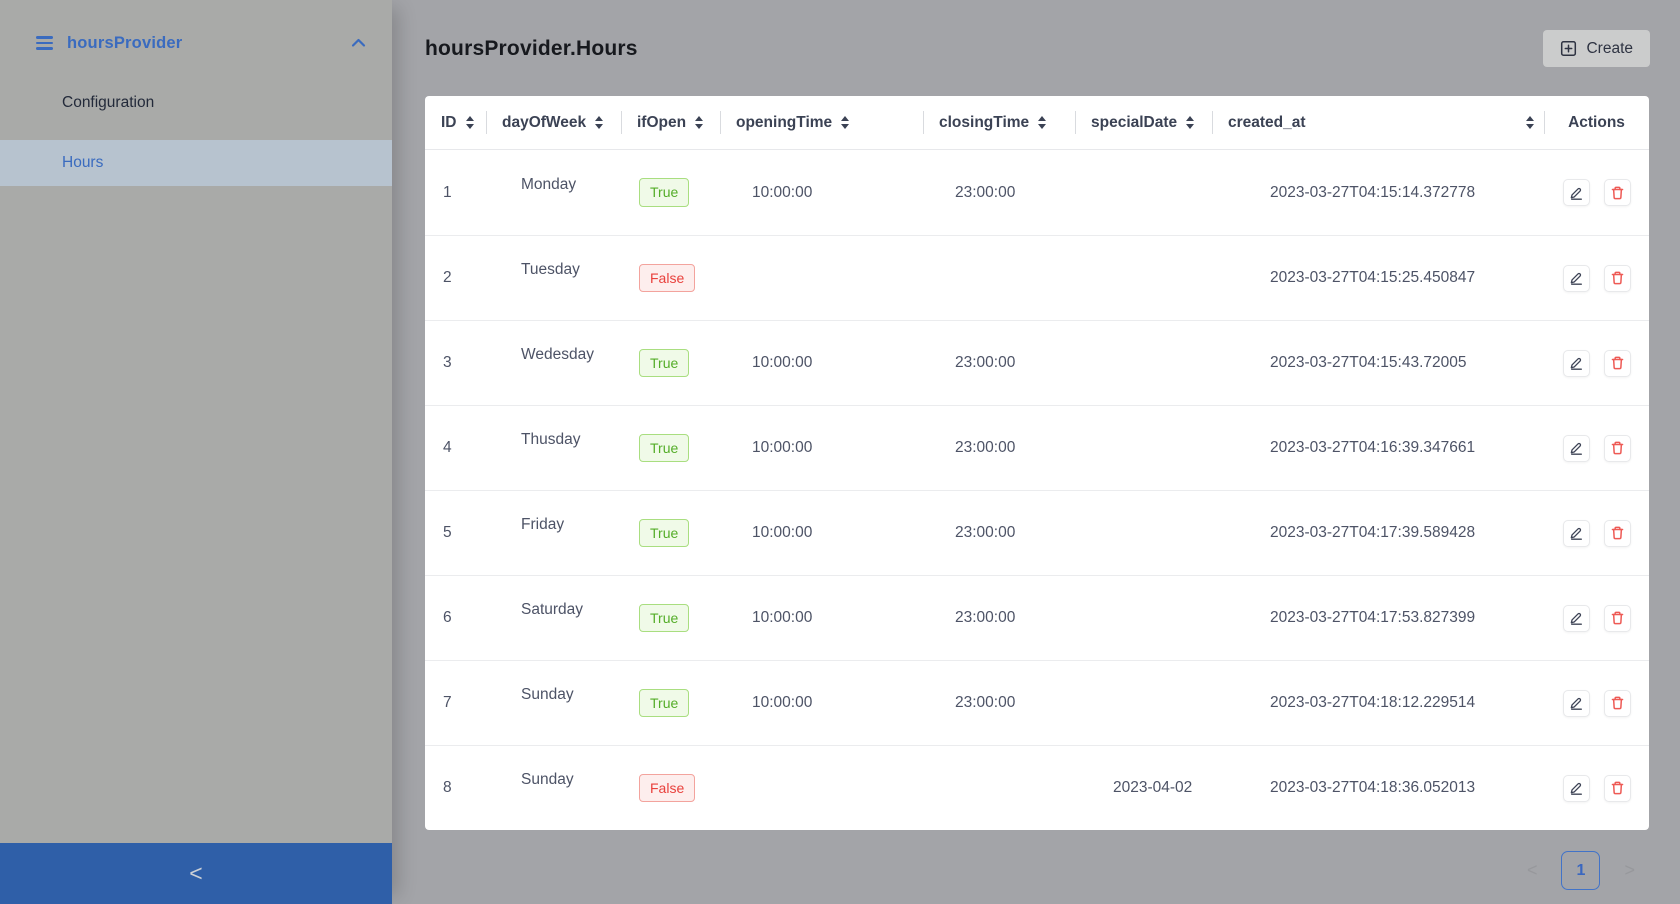 Image resolution: width=1680 pixels, height=904 pixels. What do you see at coordinates (447, 787) in the screenshot?
I see `cell-id: 8` at bounding box center [447, 787].